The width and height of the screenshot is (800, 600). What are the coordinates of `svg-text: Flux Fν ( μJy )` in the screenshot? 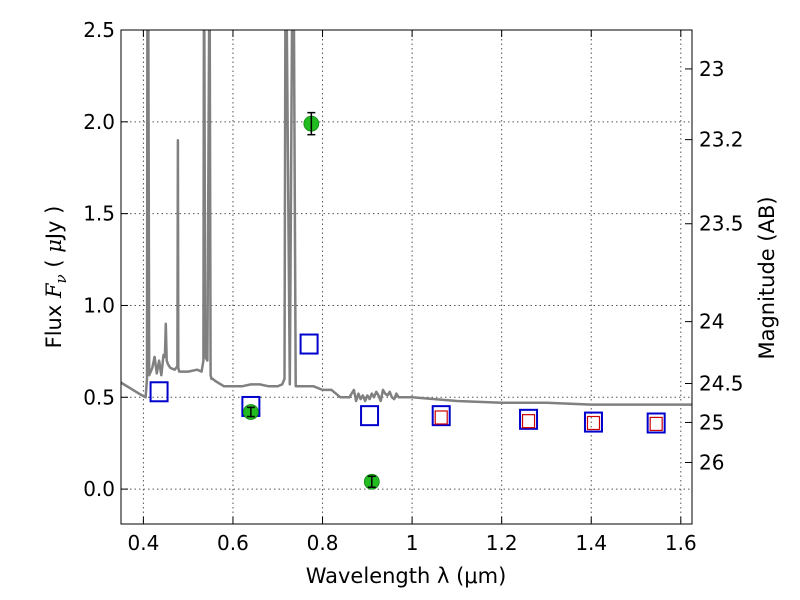 It's located at (56, 277).